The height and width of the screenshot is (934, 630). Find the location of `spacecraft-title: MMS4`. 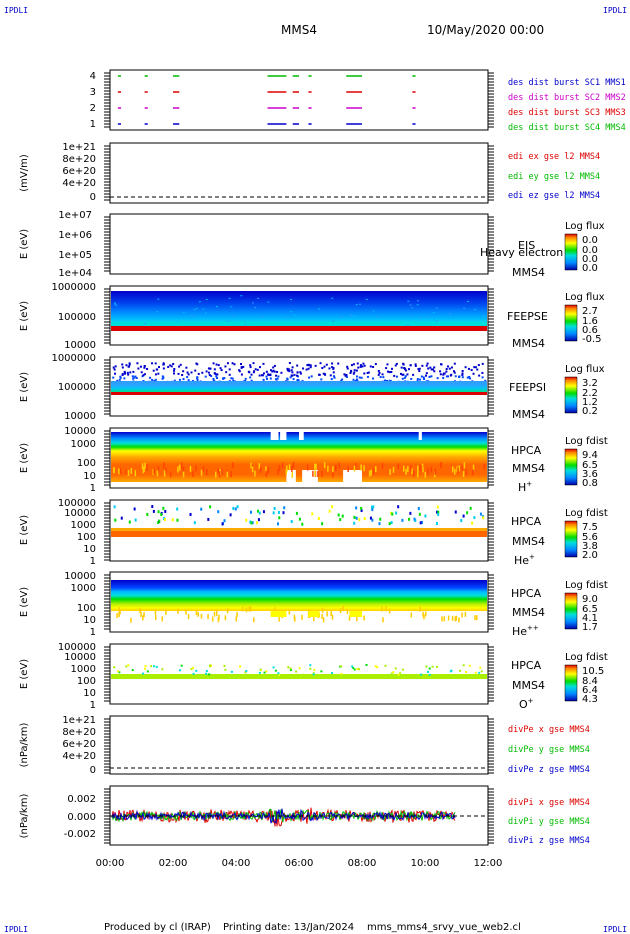

spacecraft-title: MMS4 is located at coordinates (299, 30).